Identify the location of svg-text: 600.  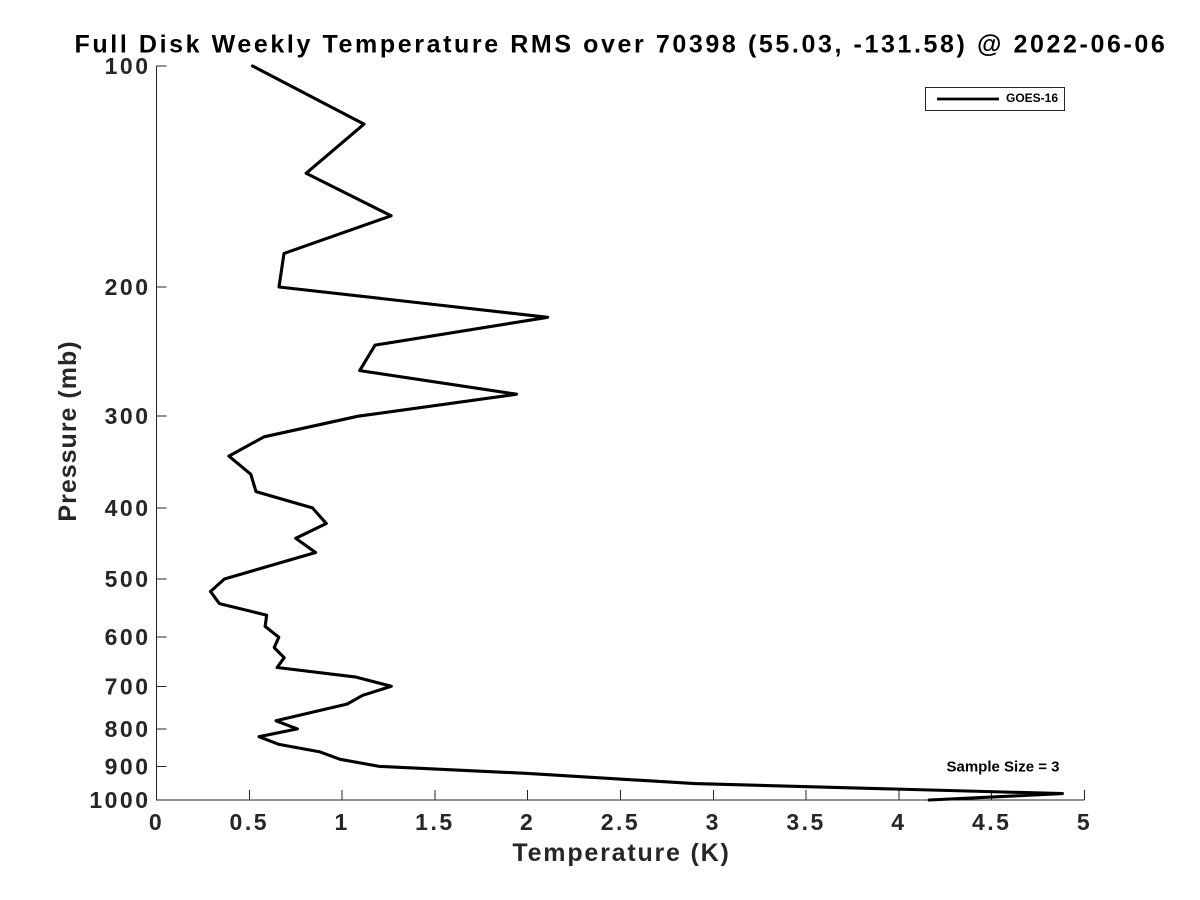
(128, 637).